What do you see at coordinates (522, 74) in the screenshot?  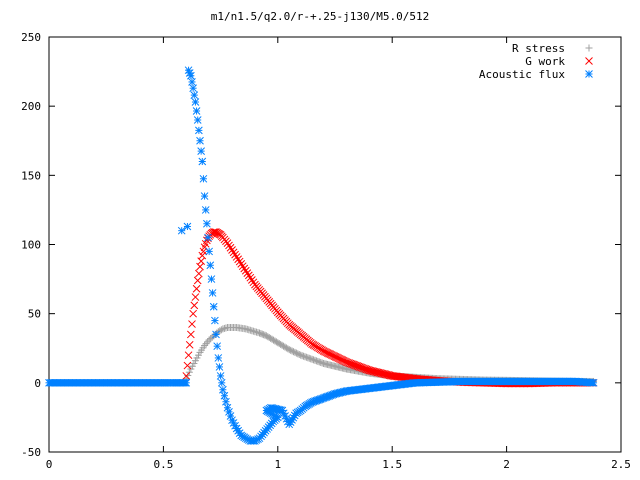 I see `legend-label: Acoustic flux` at bounding box center [522, 74].